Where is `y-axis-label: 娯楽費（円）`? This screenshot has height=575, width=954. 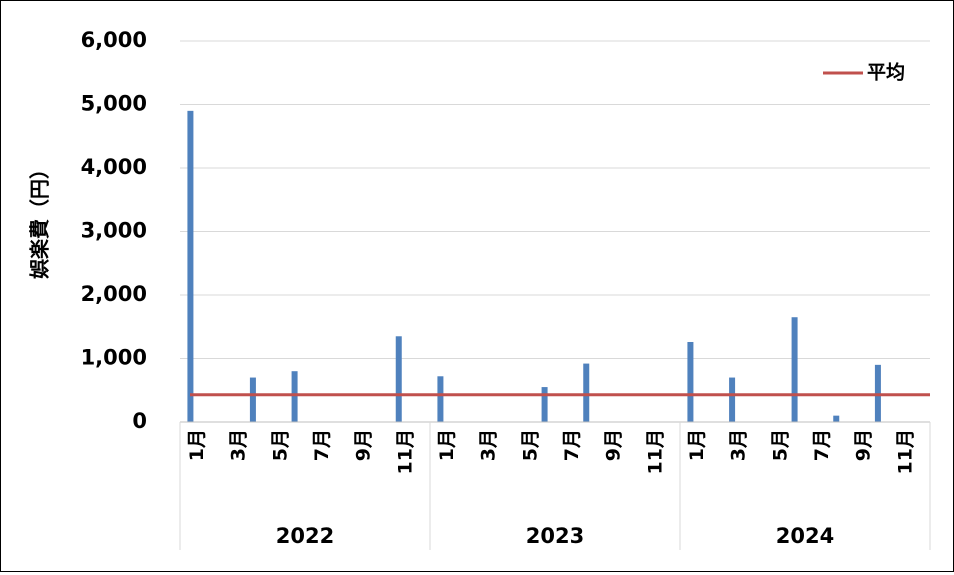 y-axis-label: 娯楽費（円） is located at coordinates (40, 219).